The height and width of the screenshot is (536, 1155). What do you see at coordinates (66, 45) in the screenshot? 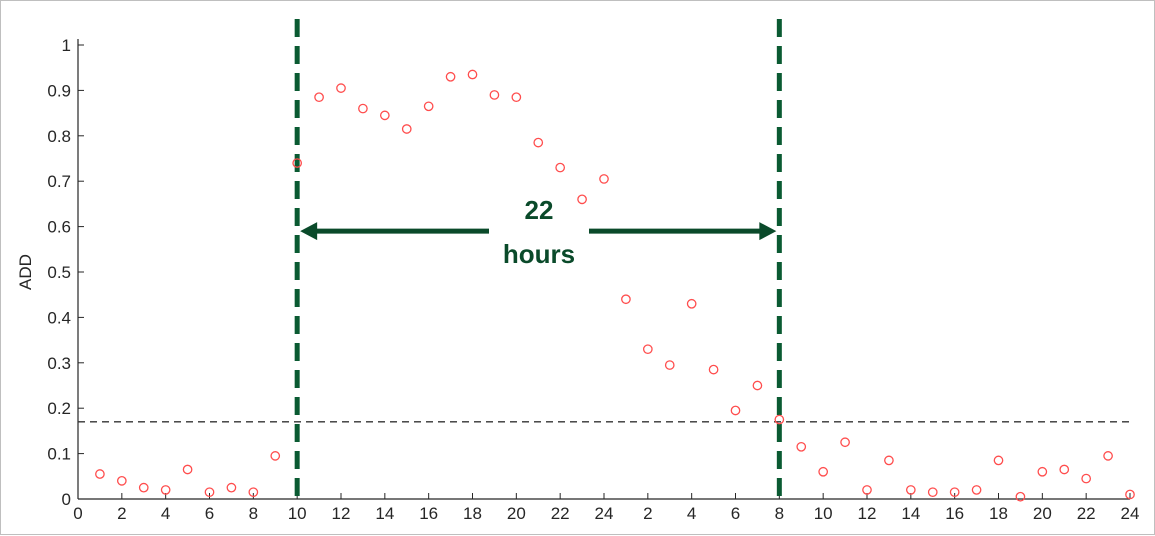
I see `y-tick-label: 1` at bounding box center [66, 45].